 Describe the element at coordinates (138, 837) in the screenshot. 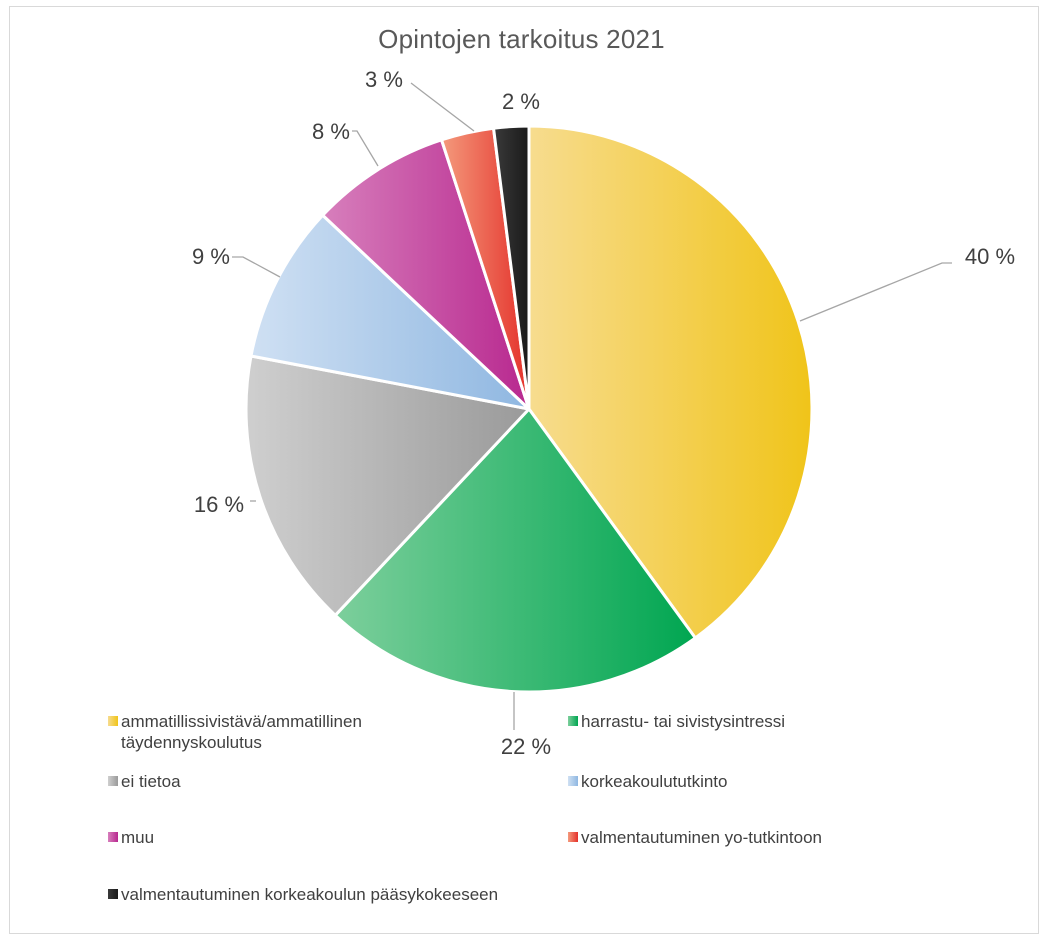

I see `legend-label: muu` at that location.